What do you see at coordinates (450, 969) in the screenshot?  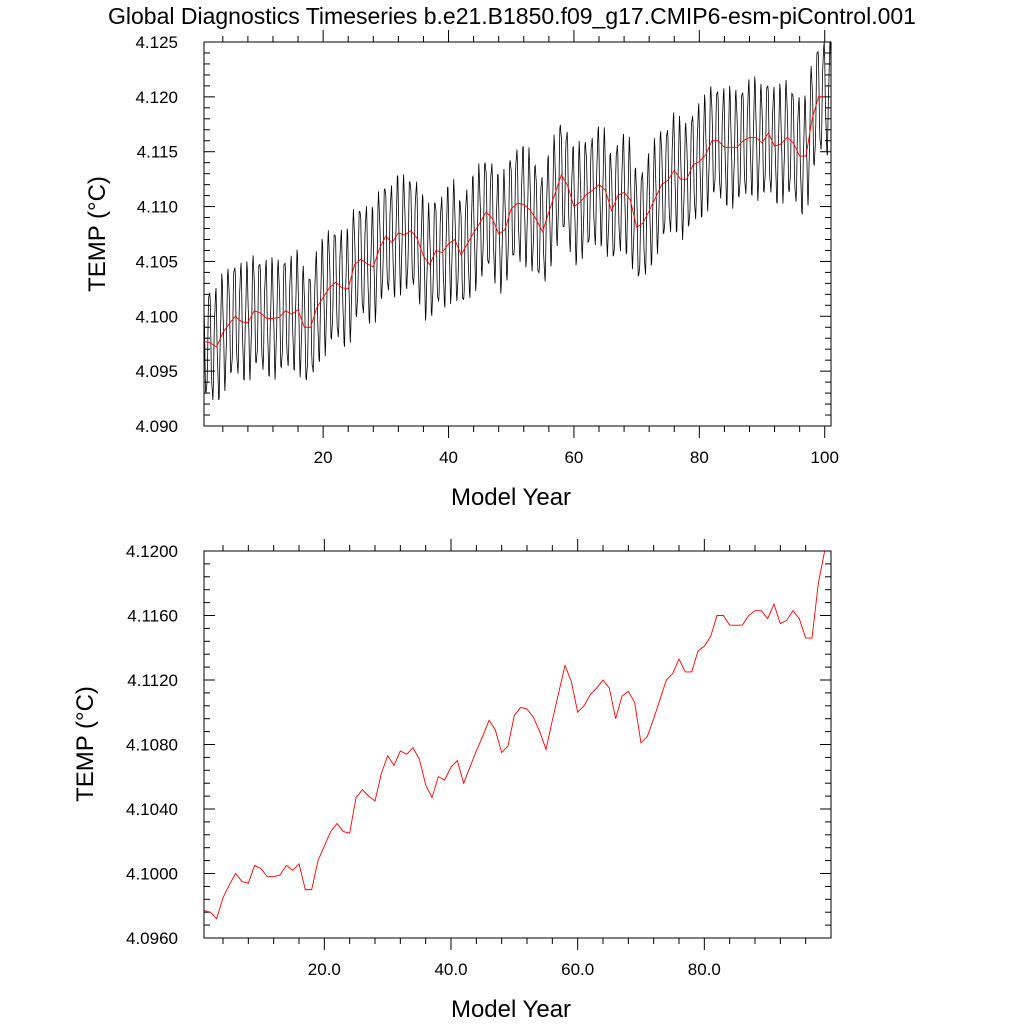 I see `x-tick-label: 40.0` at bounding box center [450, 969].